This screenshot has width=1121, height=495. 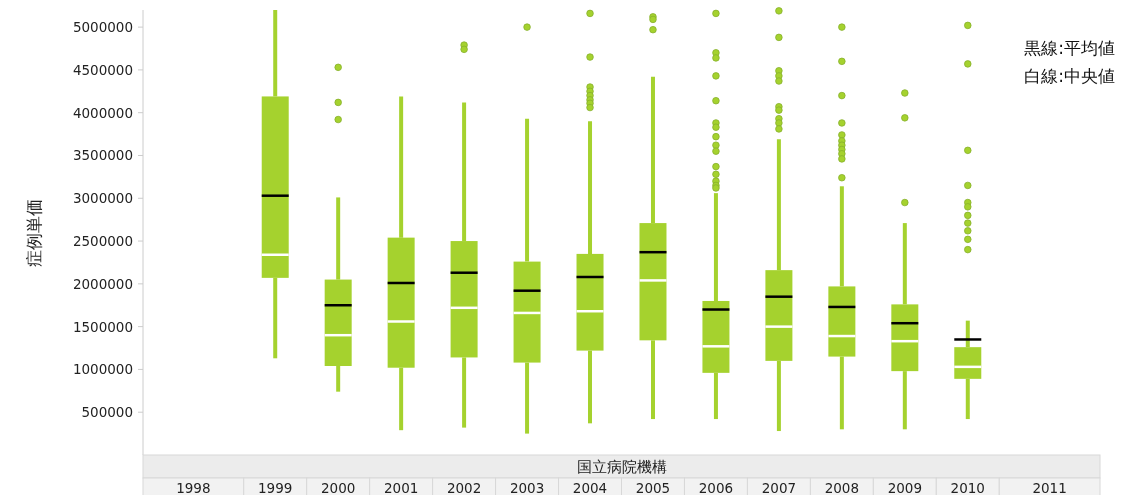 What do you see at coordinates (102, 27) in the screenshot?
I see `y-tick-label: 5000000` at bounding box center [102, 27].